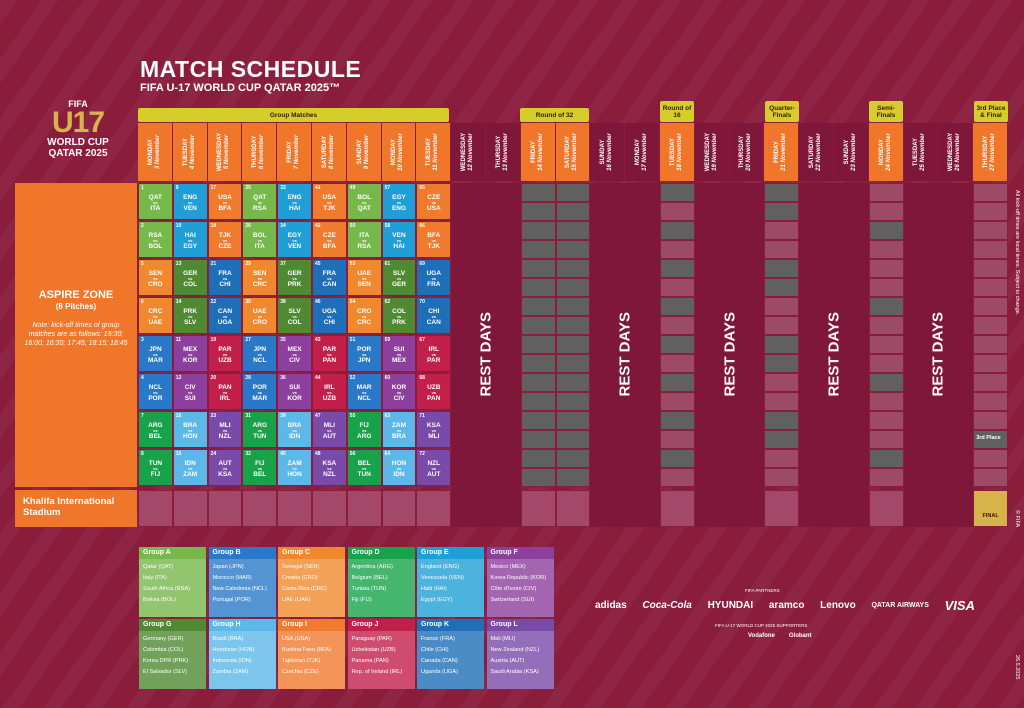 The image size is (1024, 708). Describe the element at coordinates (329, 467) in the screenshot. I see `match-cell: 48 KSA vs NZL` at that location.